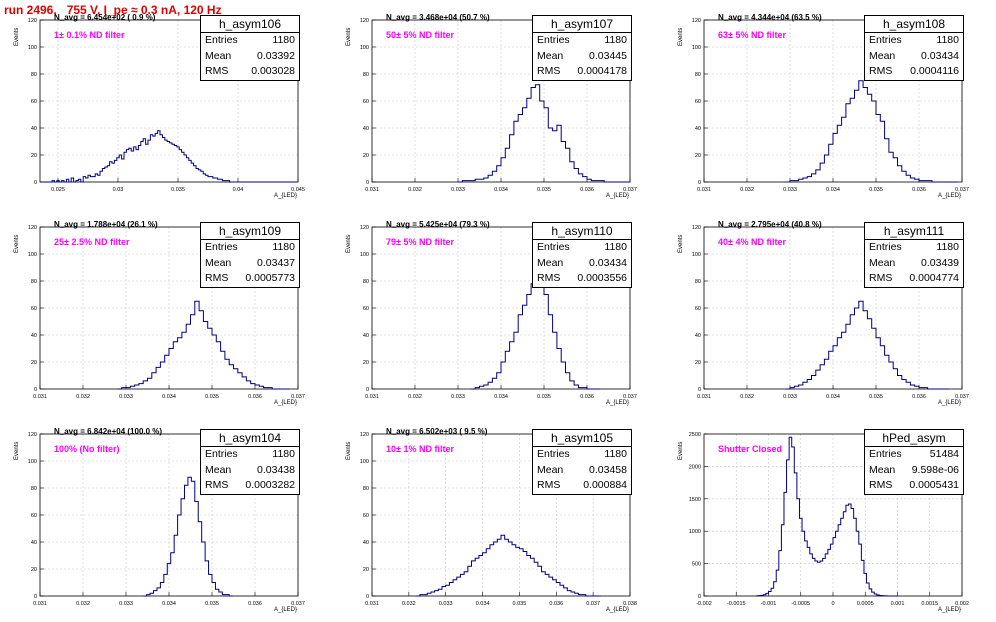 The width and height of the screenshot is (996, 622). I want to click on stats-row-entries: Entries 1180, so click(914, 248).